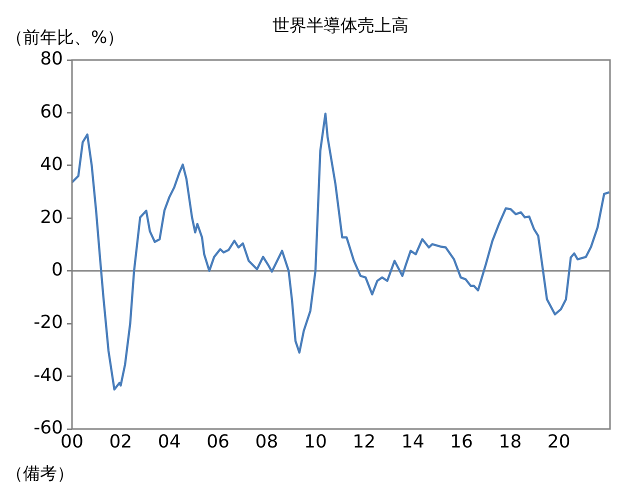 The image size is (627, 499). What do you see at coordinates (461, 441) in the screenshot?
I see `x-tick-label: 16` at bounding box center [461, 441].